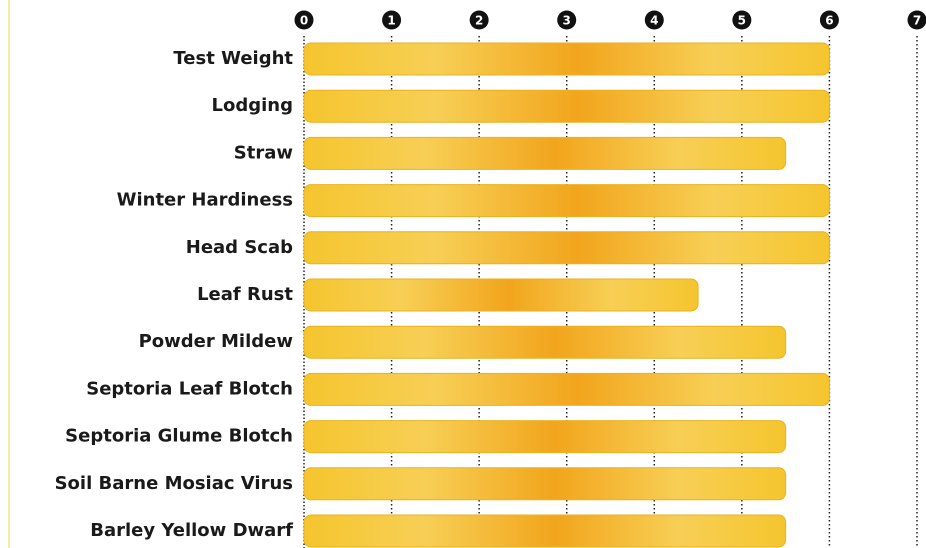 The height and width of the screenshot is (548, 926). I want to click on y-tick-label: Leaf Rust, so click(245, 294).